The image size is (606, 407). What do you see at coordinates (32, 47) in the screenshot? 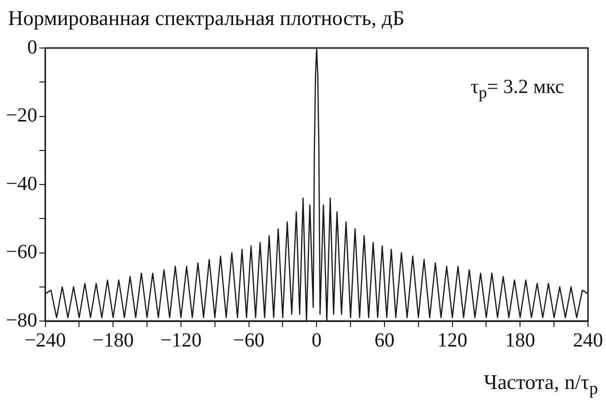
I see `y-tick-label: 0` at bounding box center [32, 47].